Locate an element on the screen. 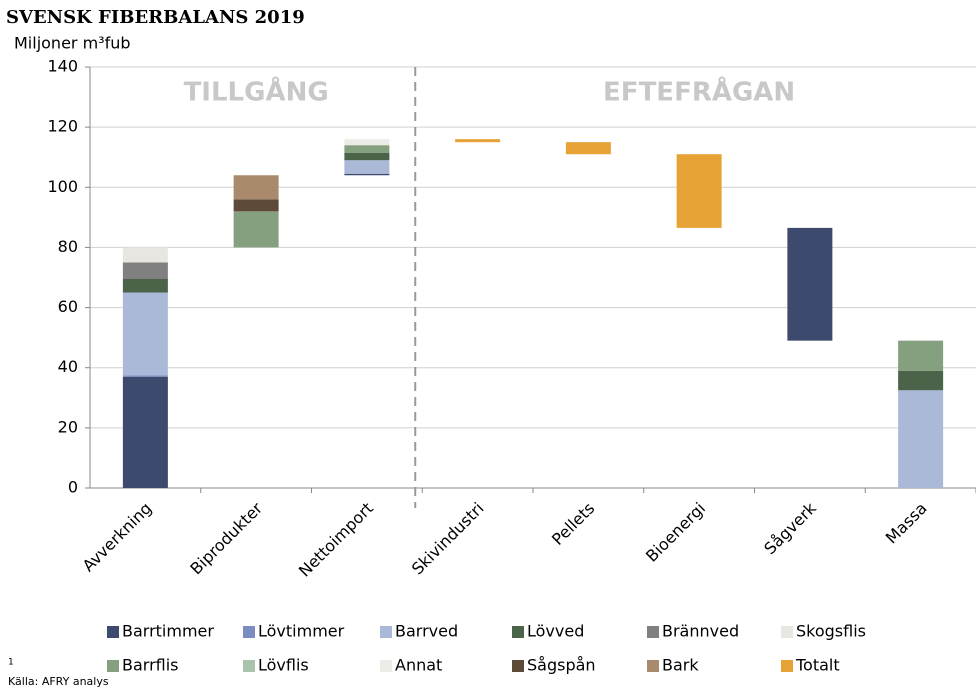 Image resolution: width=976 pixels, height=690 pixels. group-label: EFTEFRÅGAN is located at coordinates (699, 92).